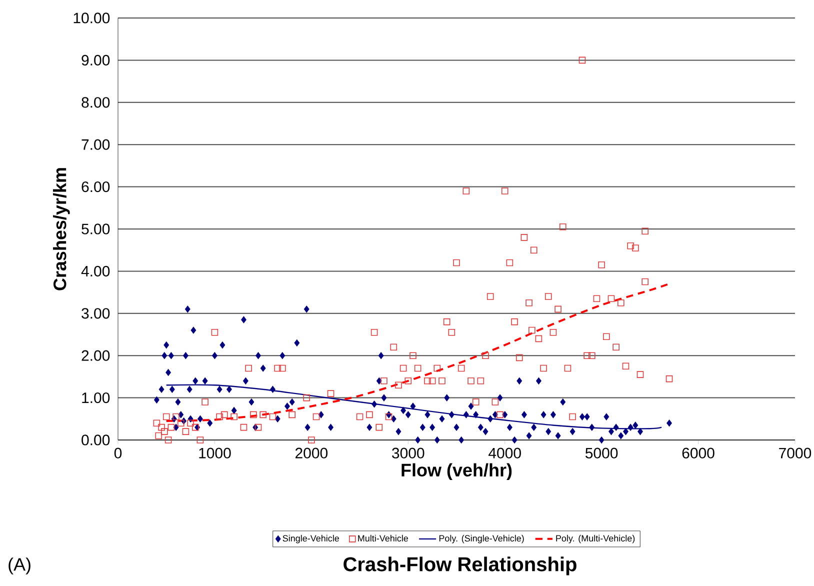 Image resolution: width=814 pixels, height=586 pixels. Describe the element at coordinates (408, 453) in the screenshot. I see `x-tick-label: 3000` at that location.